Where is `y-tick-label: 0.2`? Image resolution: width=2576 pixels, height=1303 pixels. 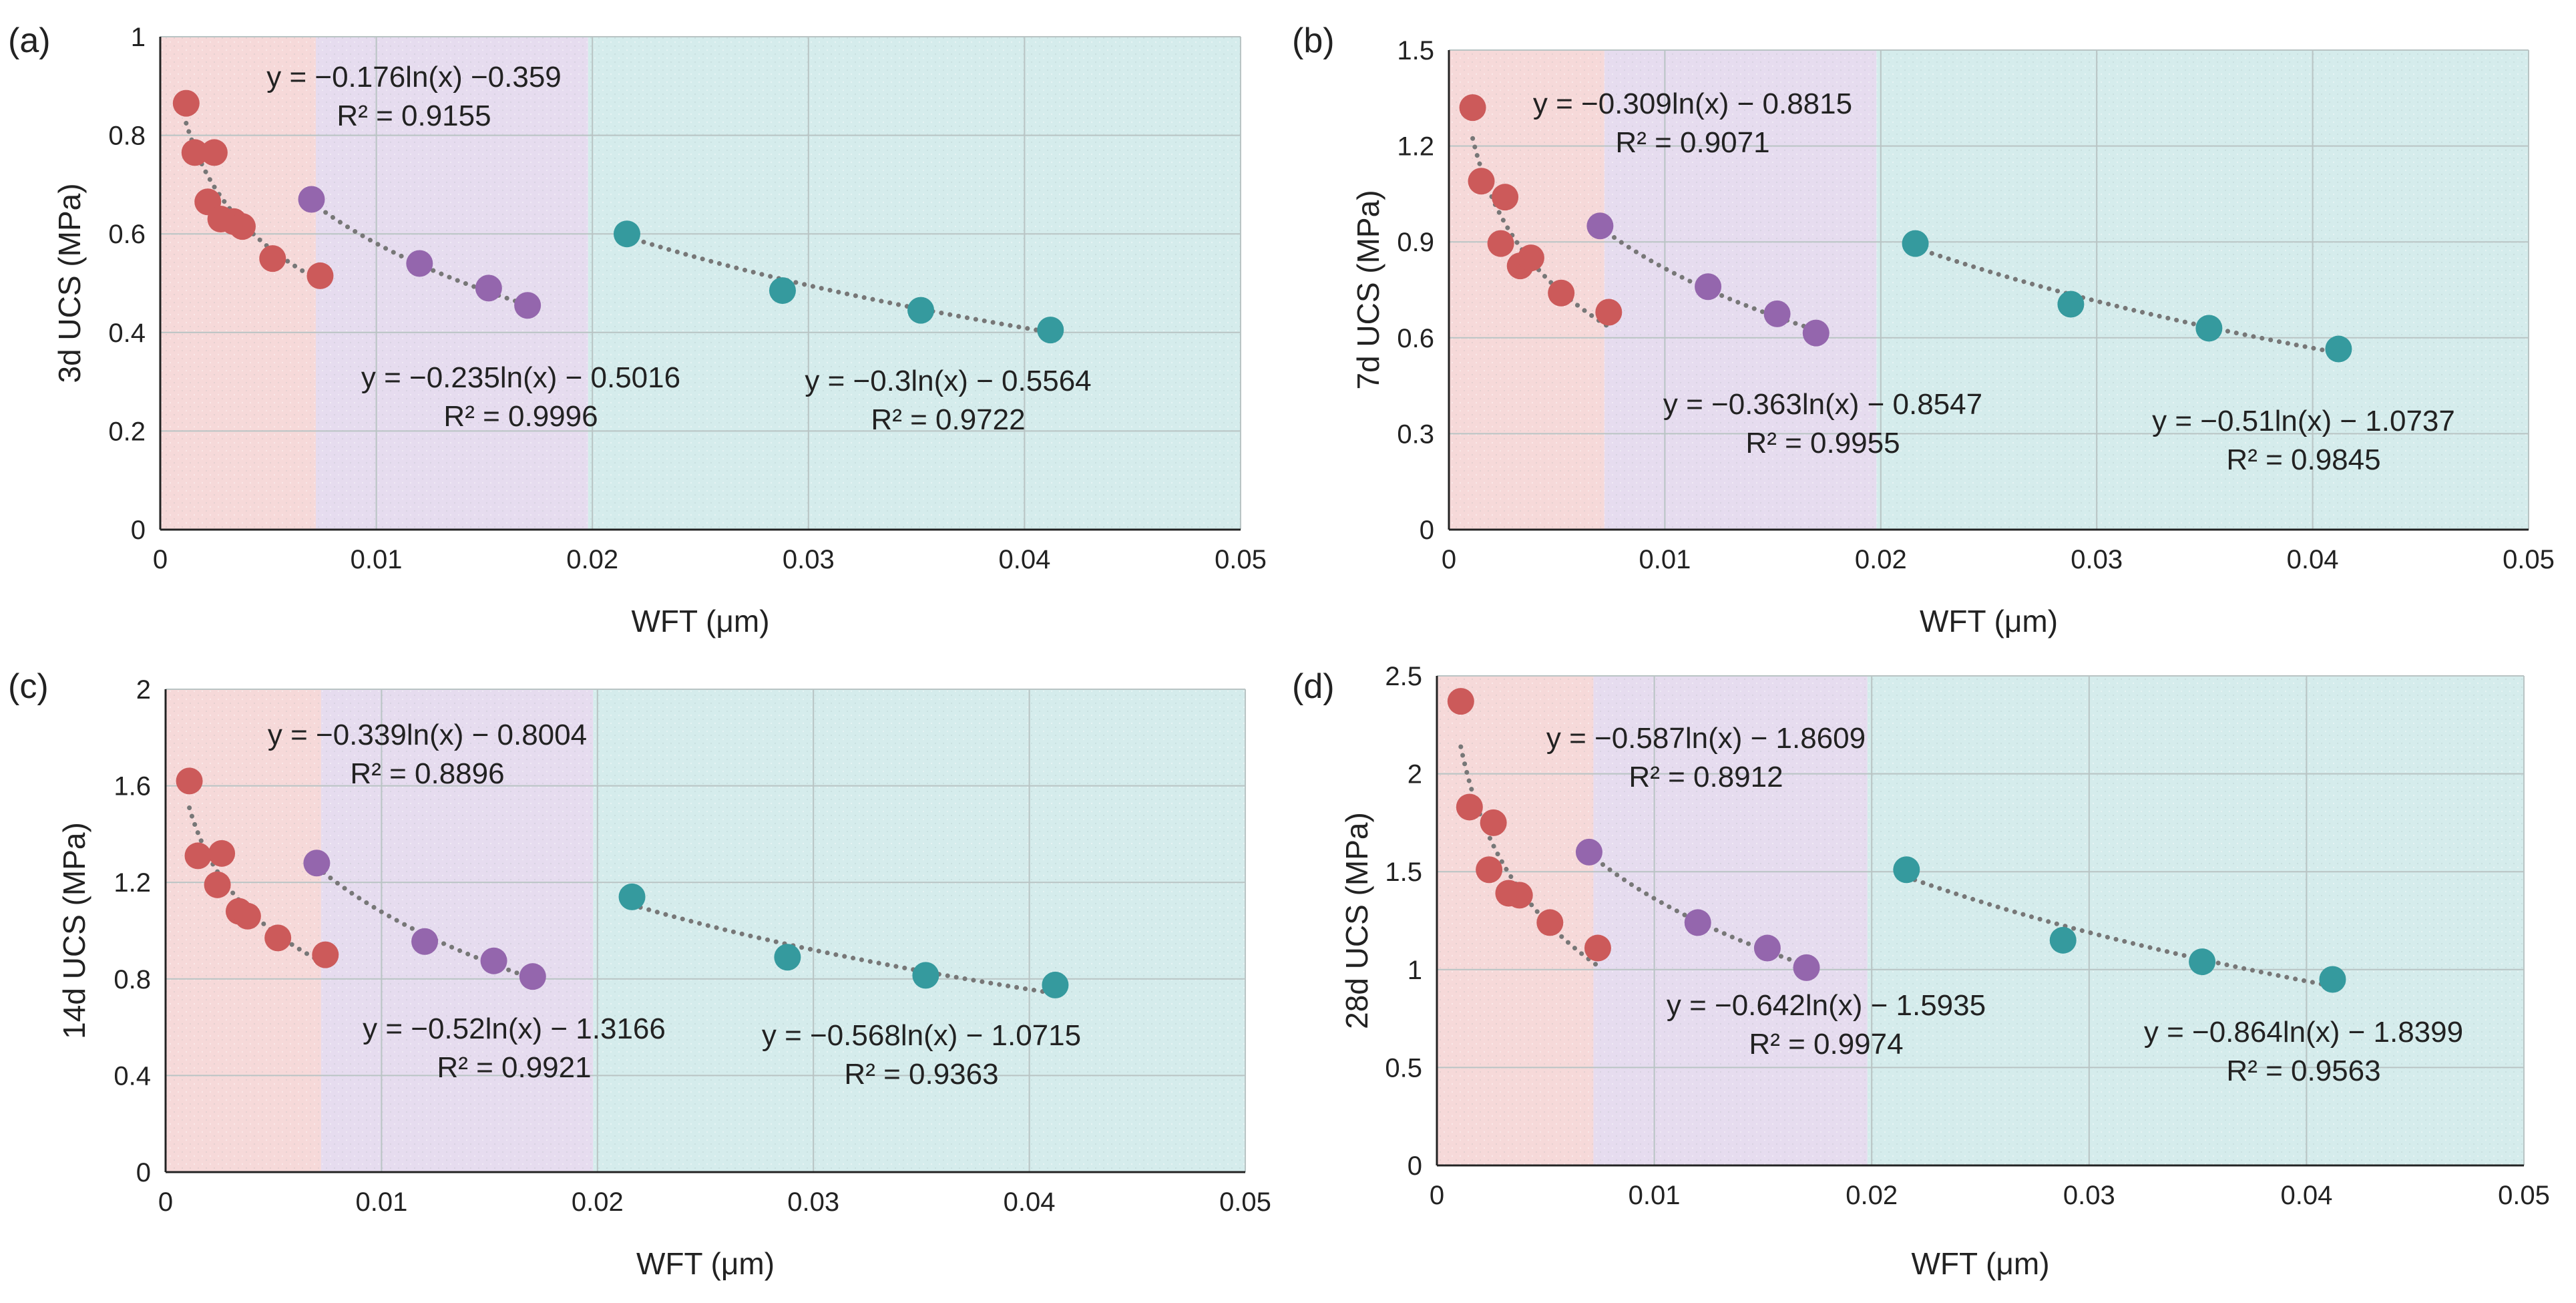 y-tick-label: 0.2 is located at coordinates (127, 431).